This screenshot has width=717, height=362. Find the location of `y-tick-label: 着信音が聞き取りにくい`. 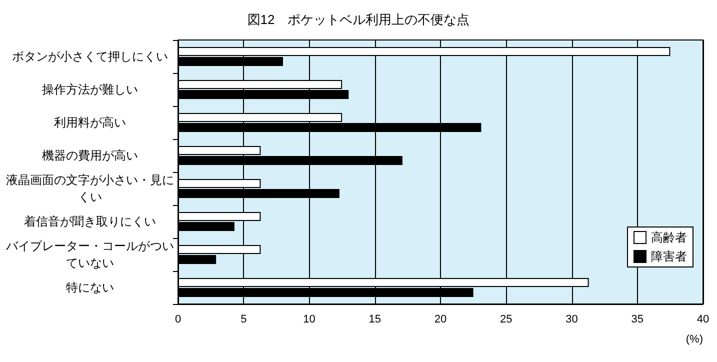

y-tick-label: 着信音が聞き取りにくい is located at coordinates (90, 221).